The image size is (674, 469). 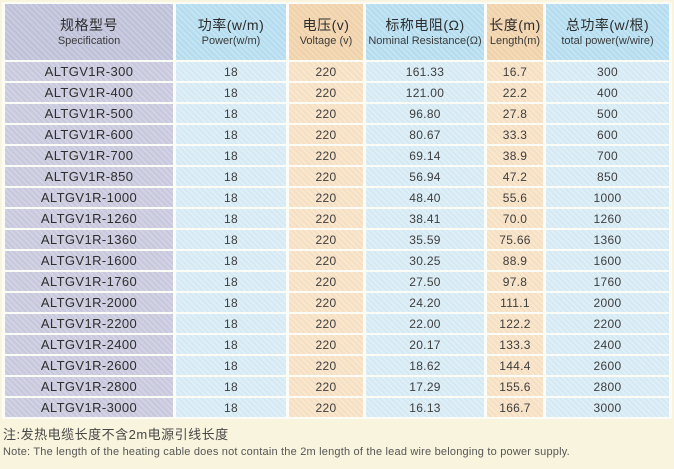 What do you see at coordinates (89, 365) in the screenshot?
I see `cell-specification: ALTGV1R-2600` at bounding box center [89, 365].